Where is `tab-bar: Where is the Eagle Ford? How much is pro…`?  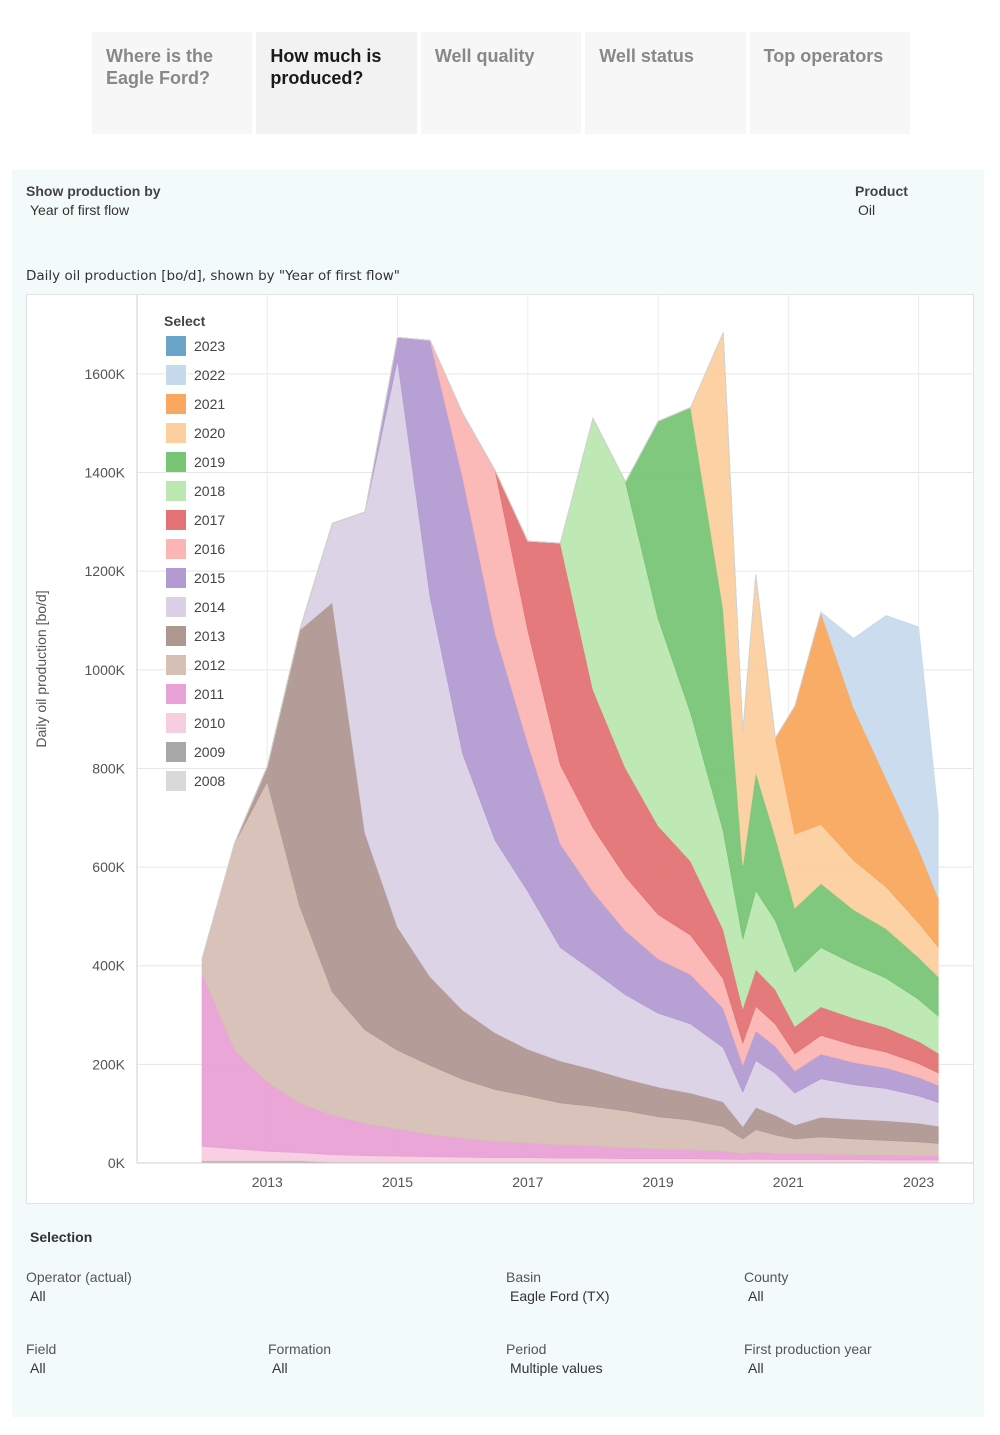
tab-bar: Where is the Eagle Ford? How much is pro… is located at coordinates (501, 83).